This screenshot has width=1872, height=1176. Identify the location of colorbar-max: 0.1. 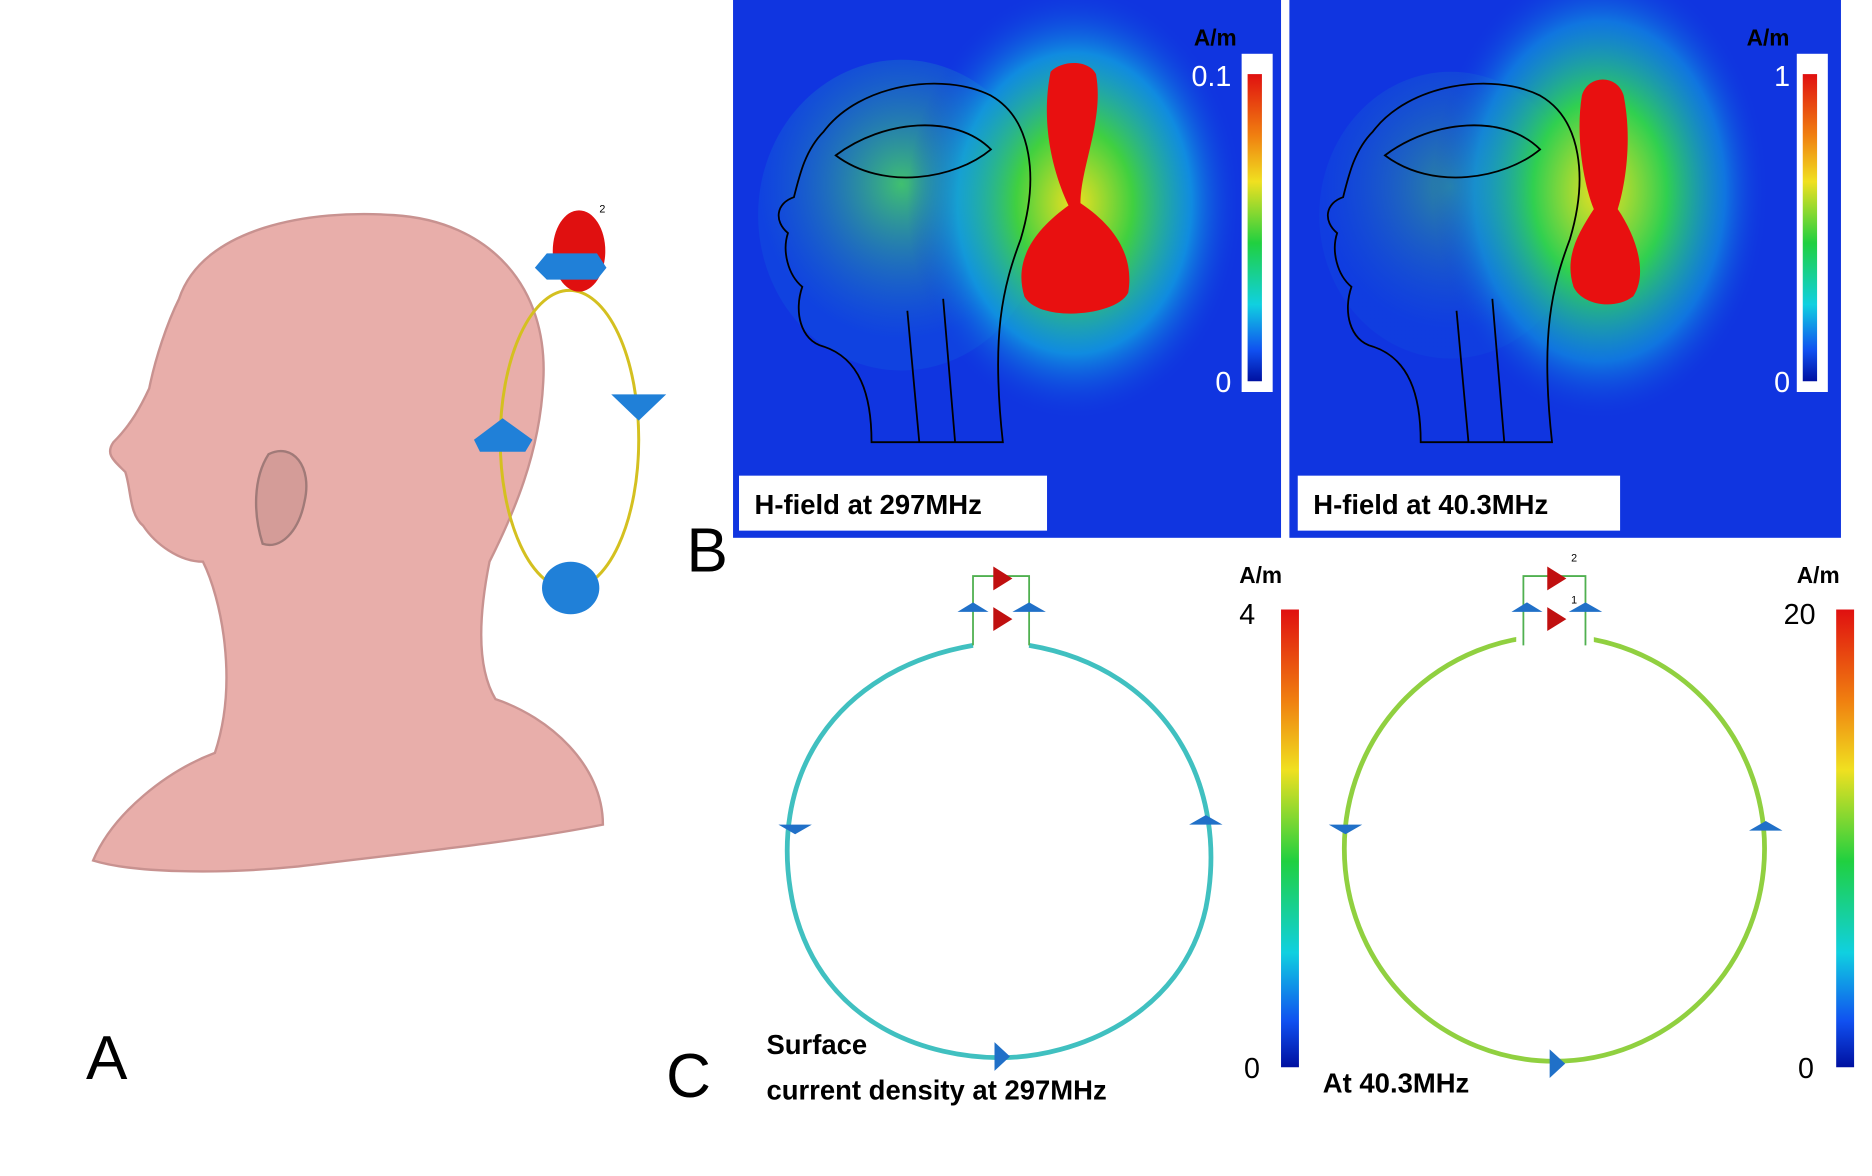
(1211, 77).